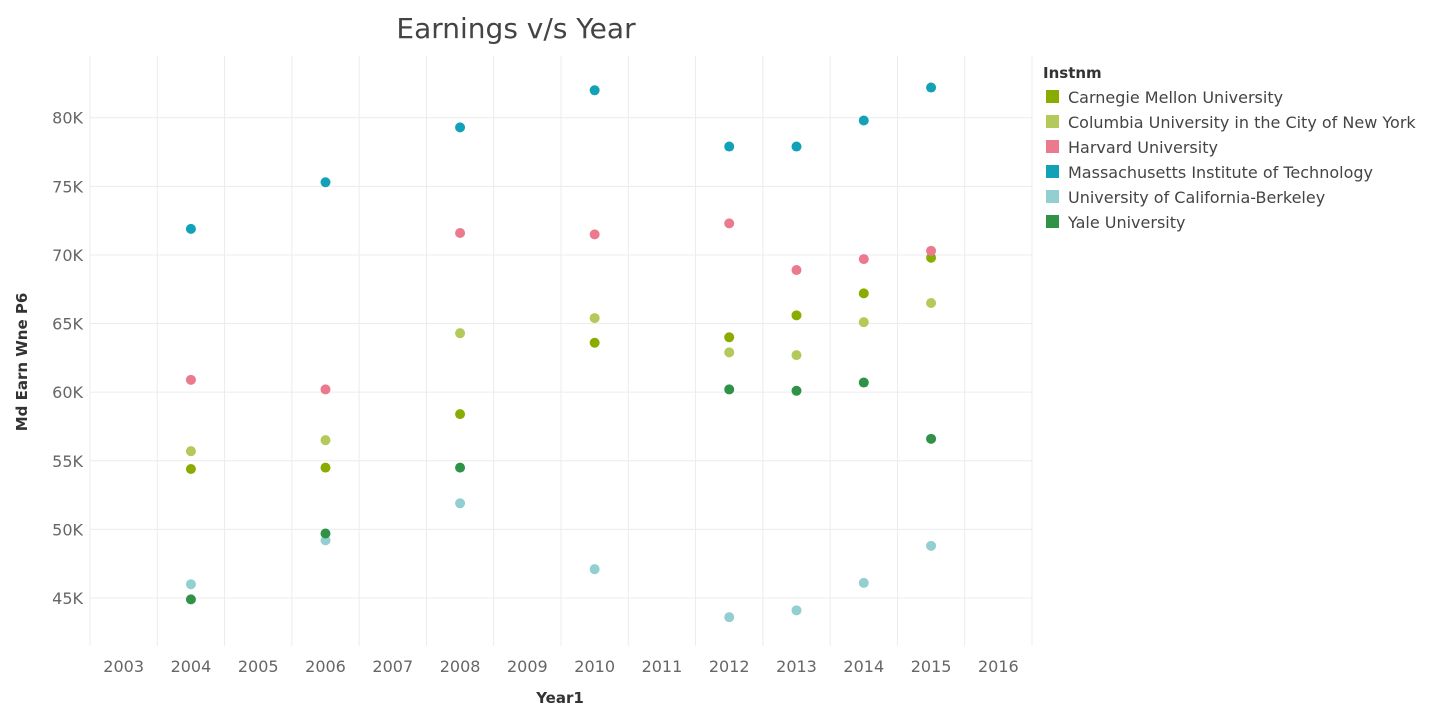 Image resolution: width=1440 pixels, height=716 pixels. I want to click on legend-item-label: Carnegie Mellon University, so click(1175, 97).